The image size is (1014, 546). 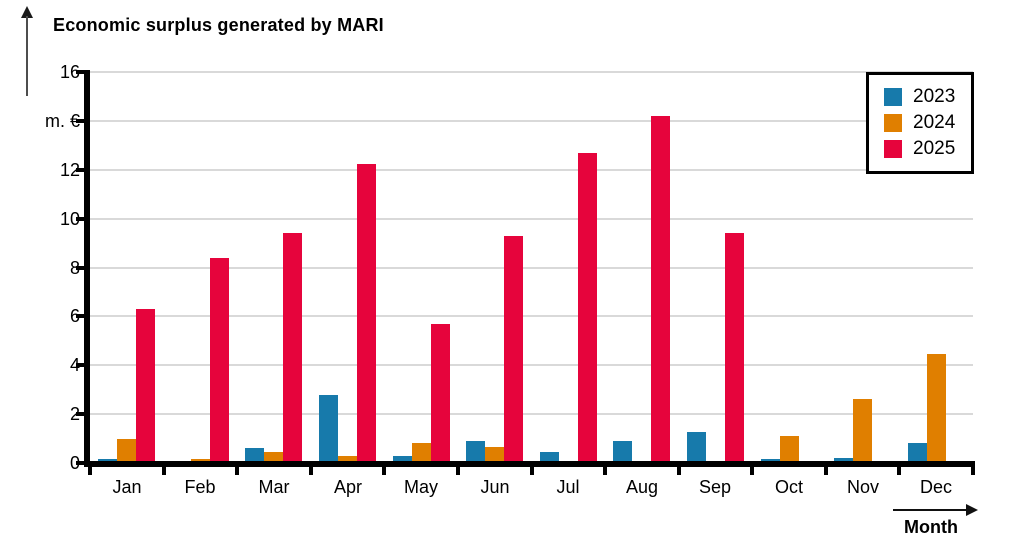 I want to click on bar-2023-May, so click(x=402, y=459).